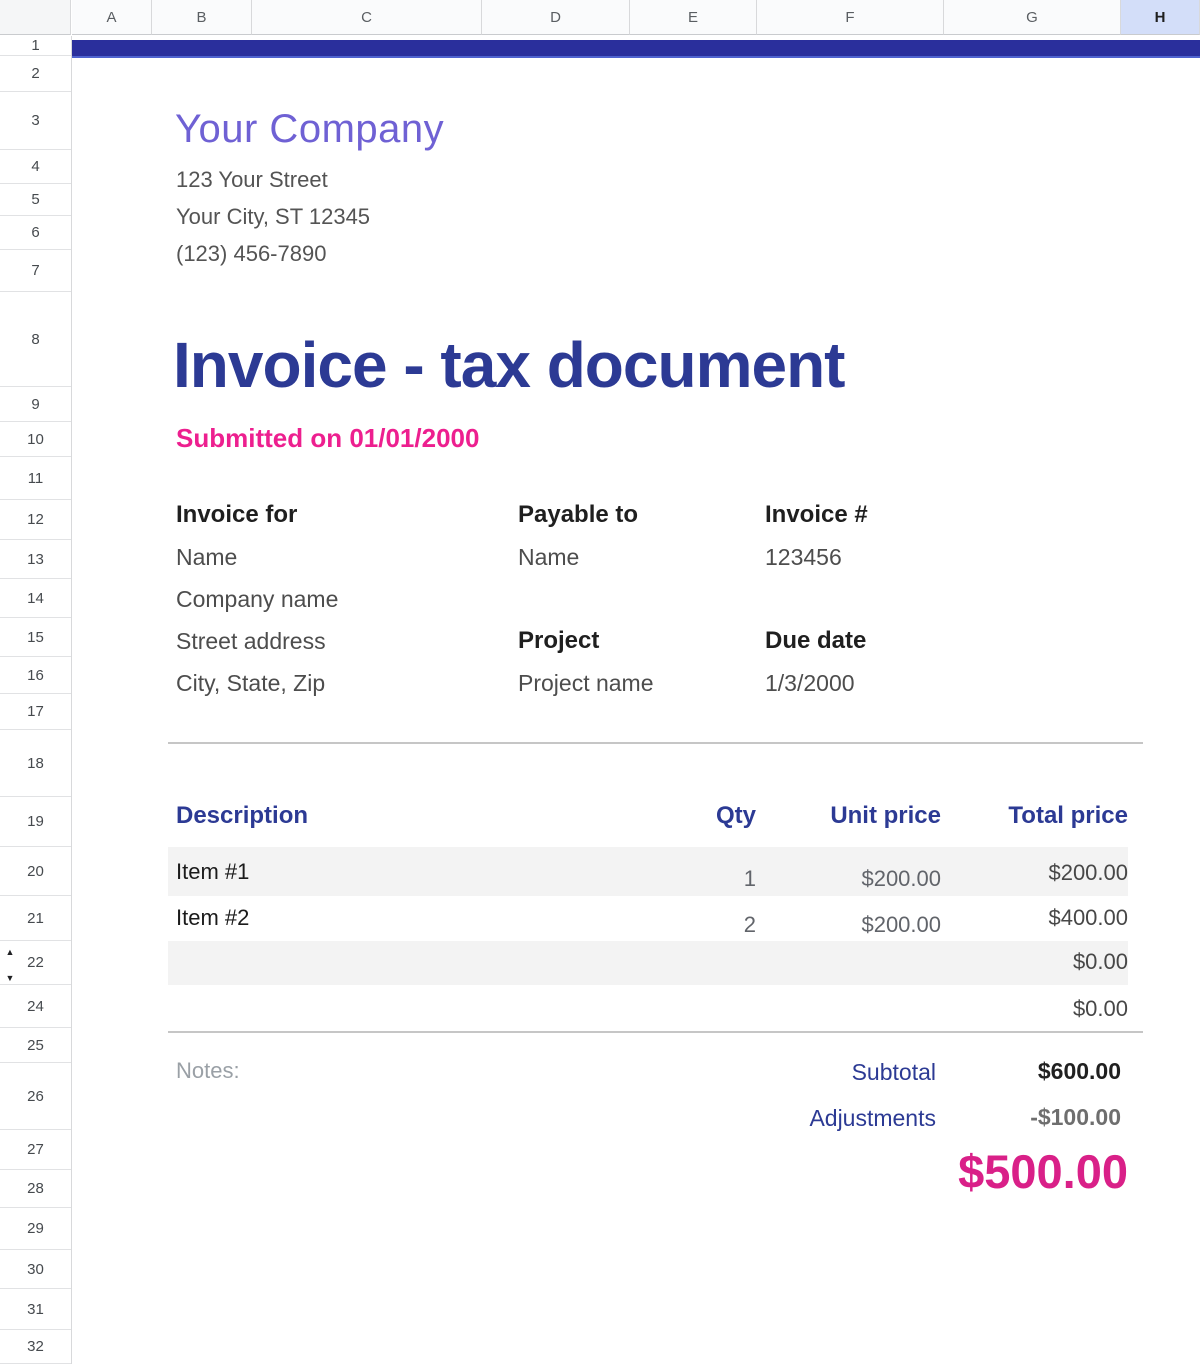  What do you see at coordinates (35, 598) in the screenshot?
I see `row-header-14: 14` at bounding box center [35, 598].